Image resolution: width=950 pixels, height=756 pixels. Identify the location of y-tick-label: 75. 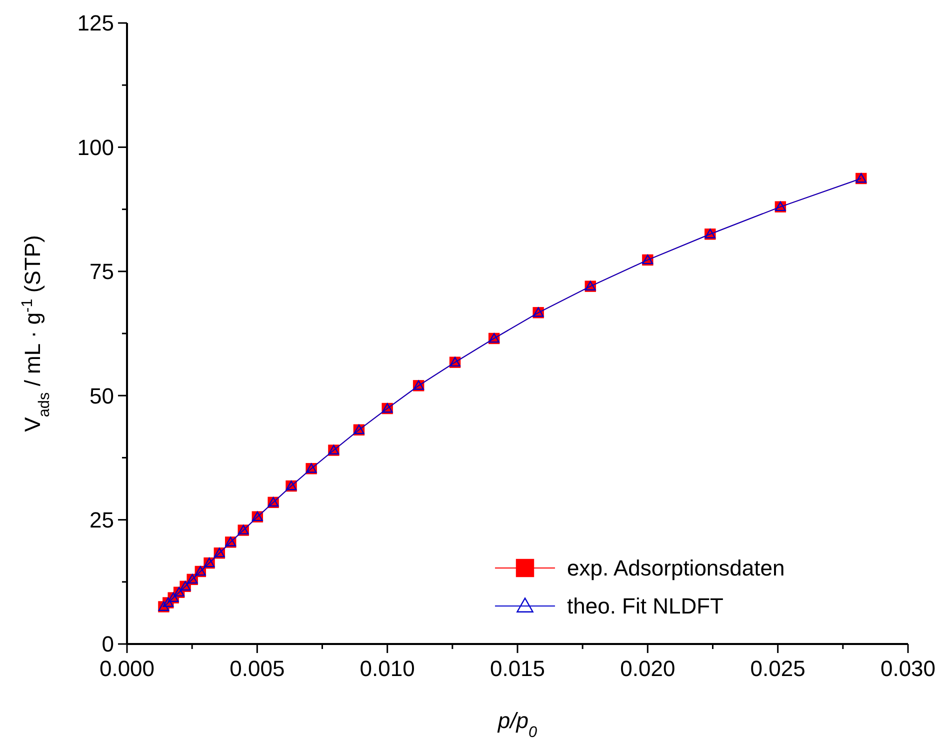
(102, 271).